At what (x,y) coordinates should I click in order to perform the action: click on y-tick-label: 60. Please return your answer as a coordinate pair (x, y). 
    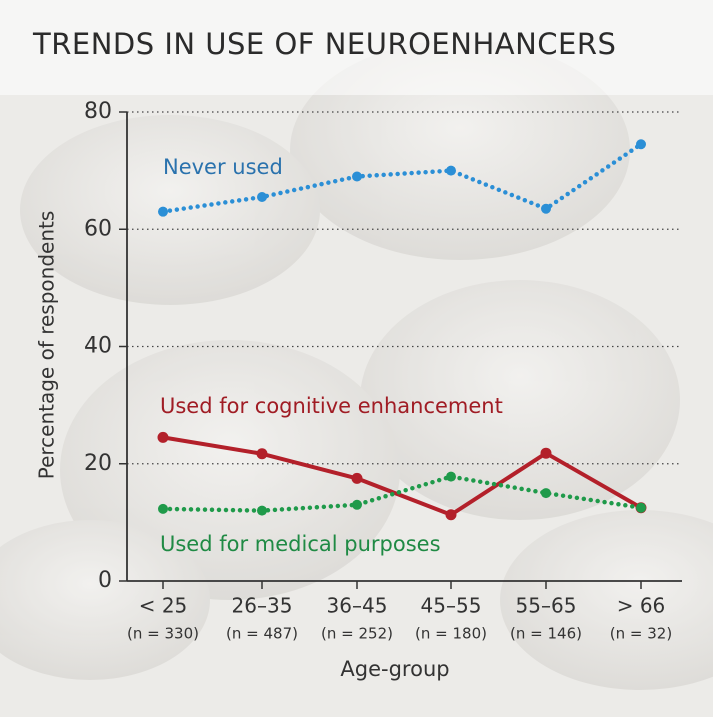
    Looking at the image, I should click on (98, 228).